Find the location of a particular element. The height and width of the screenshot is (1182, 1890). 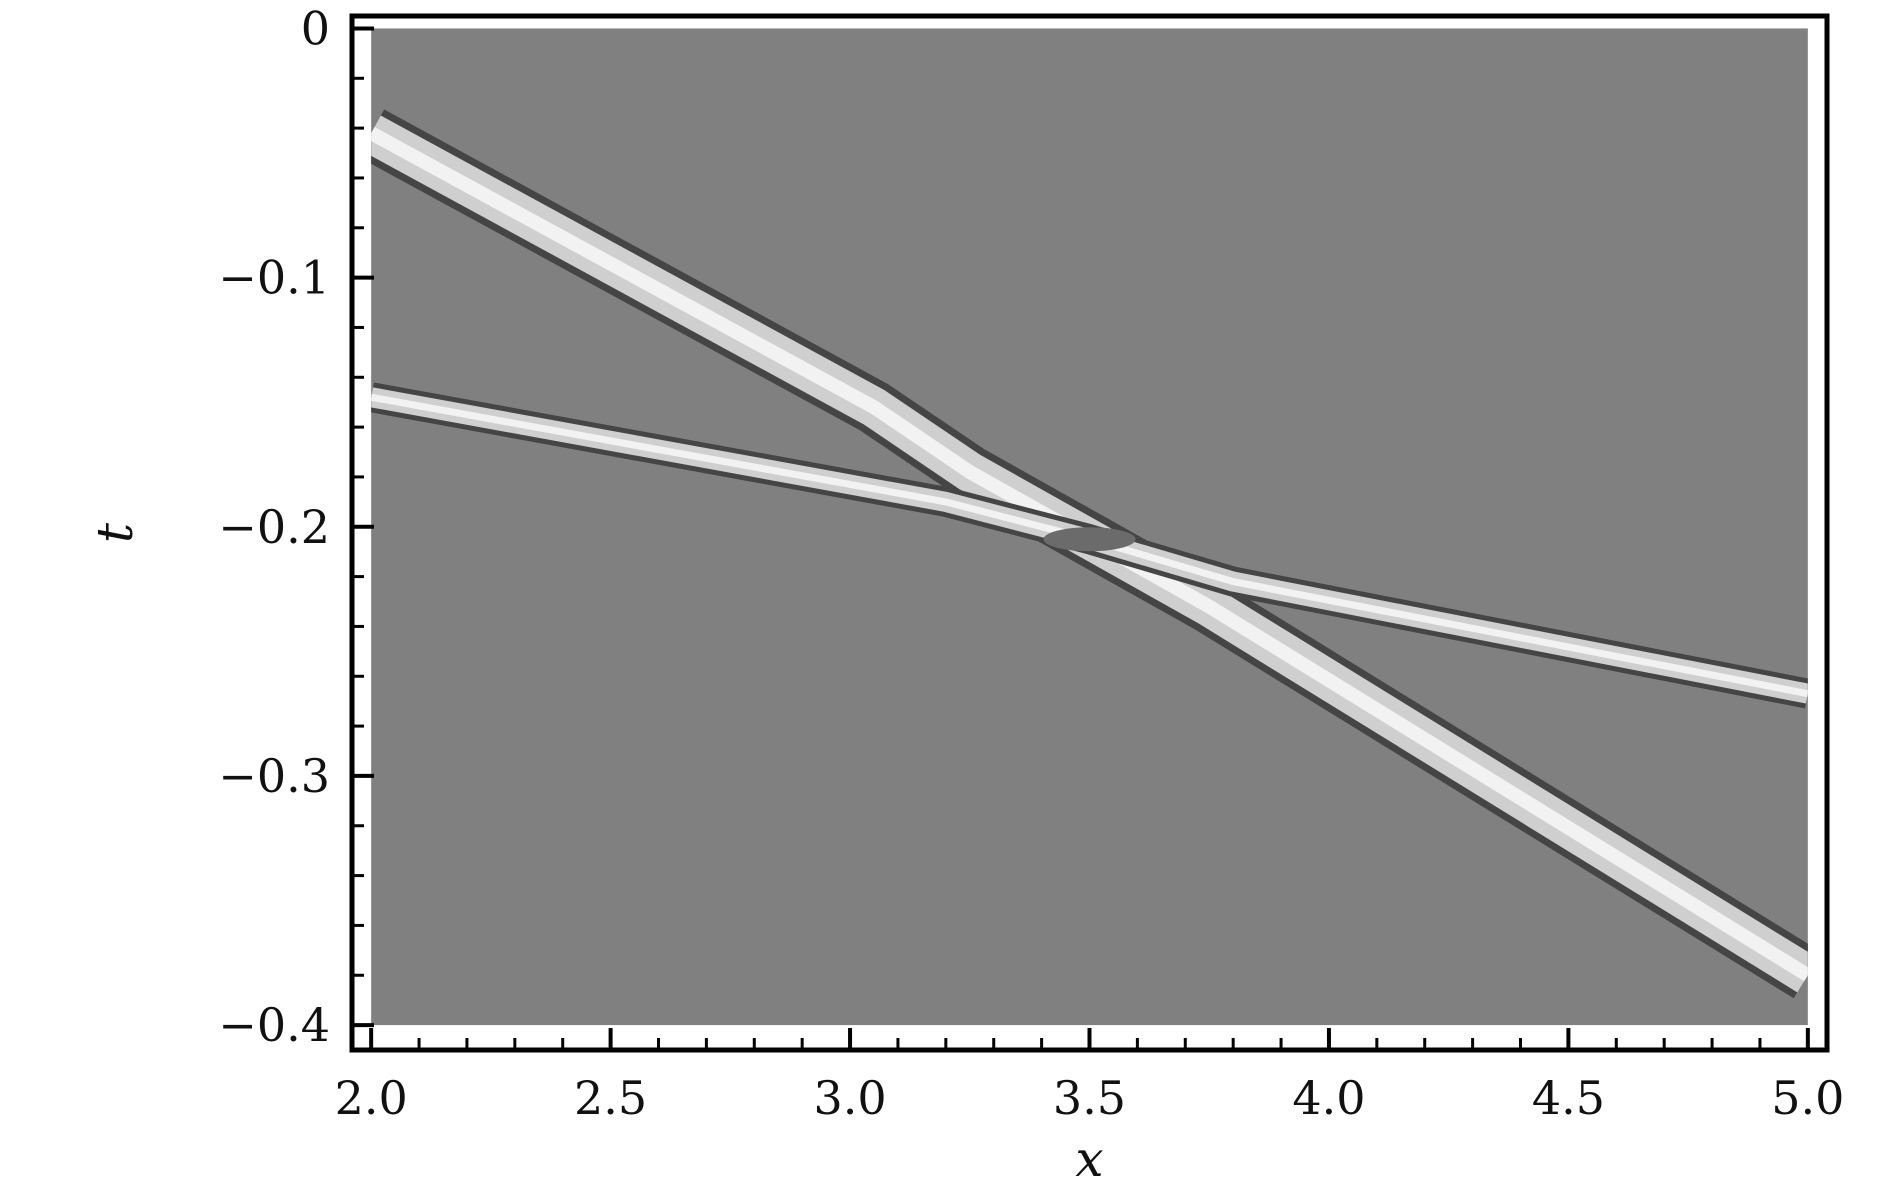

y-tick-label: −0.2 is located at coordinates (274, 527).